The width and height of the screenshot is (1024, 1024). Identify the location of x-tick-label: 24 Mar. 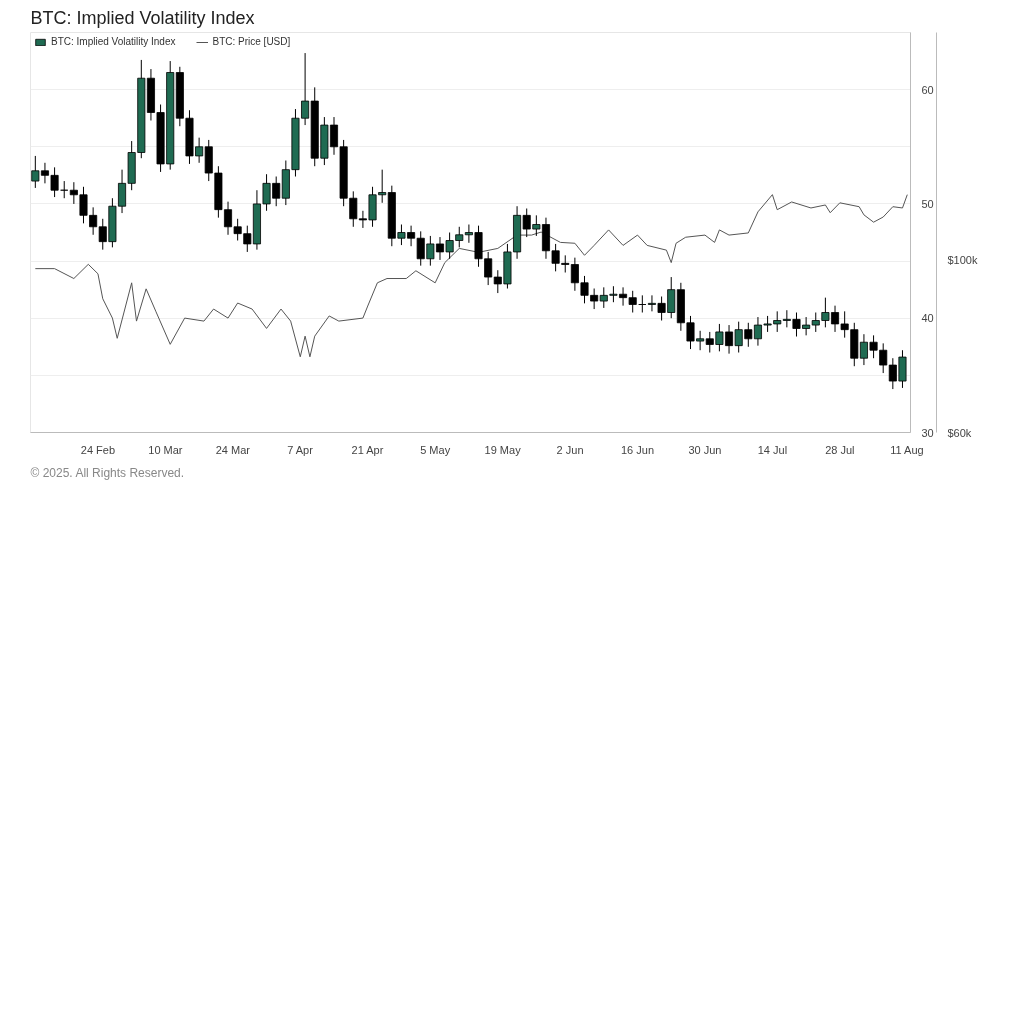
(233, 449).